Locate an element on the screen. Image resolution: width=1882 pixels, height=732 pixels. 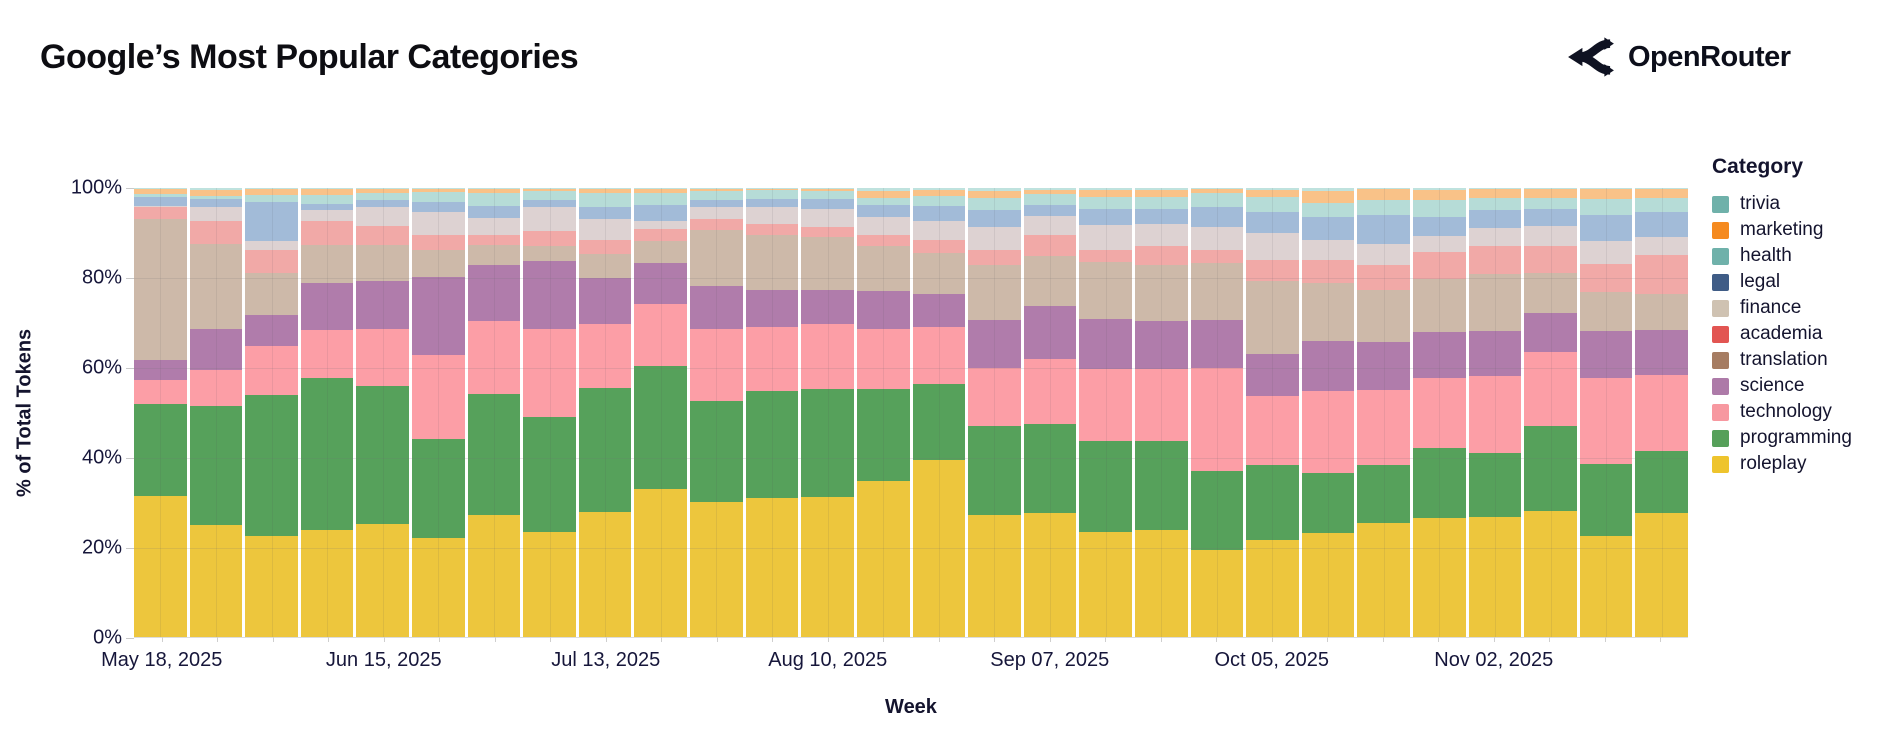
bar-week-sep-28-2025 is located at coordinates (1217, 412).